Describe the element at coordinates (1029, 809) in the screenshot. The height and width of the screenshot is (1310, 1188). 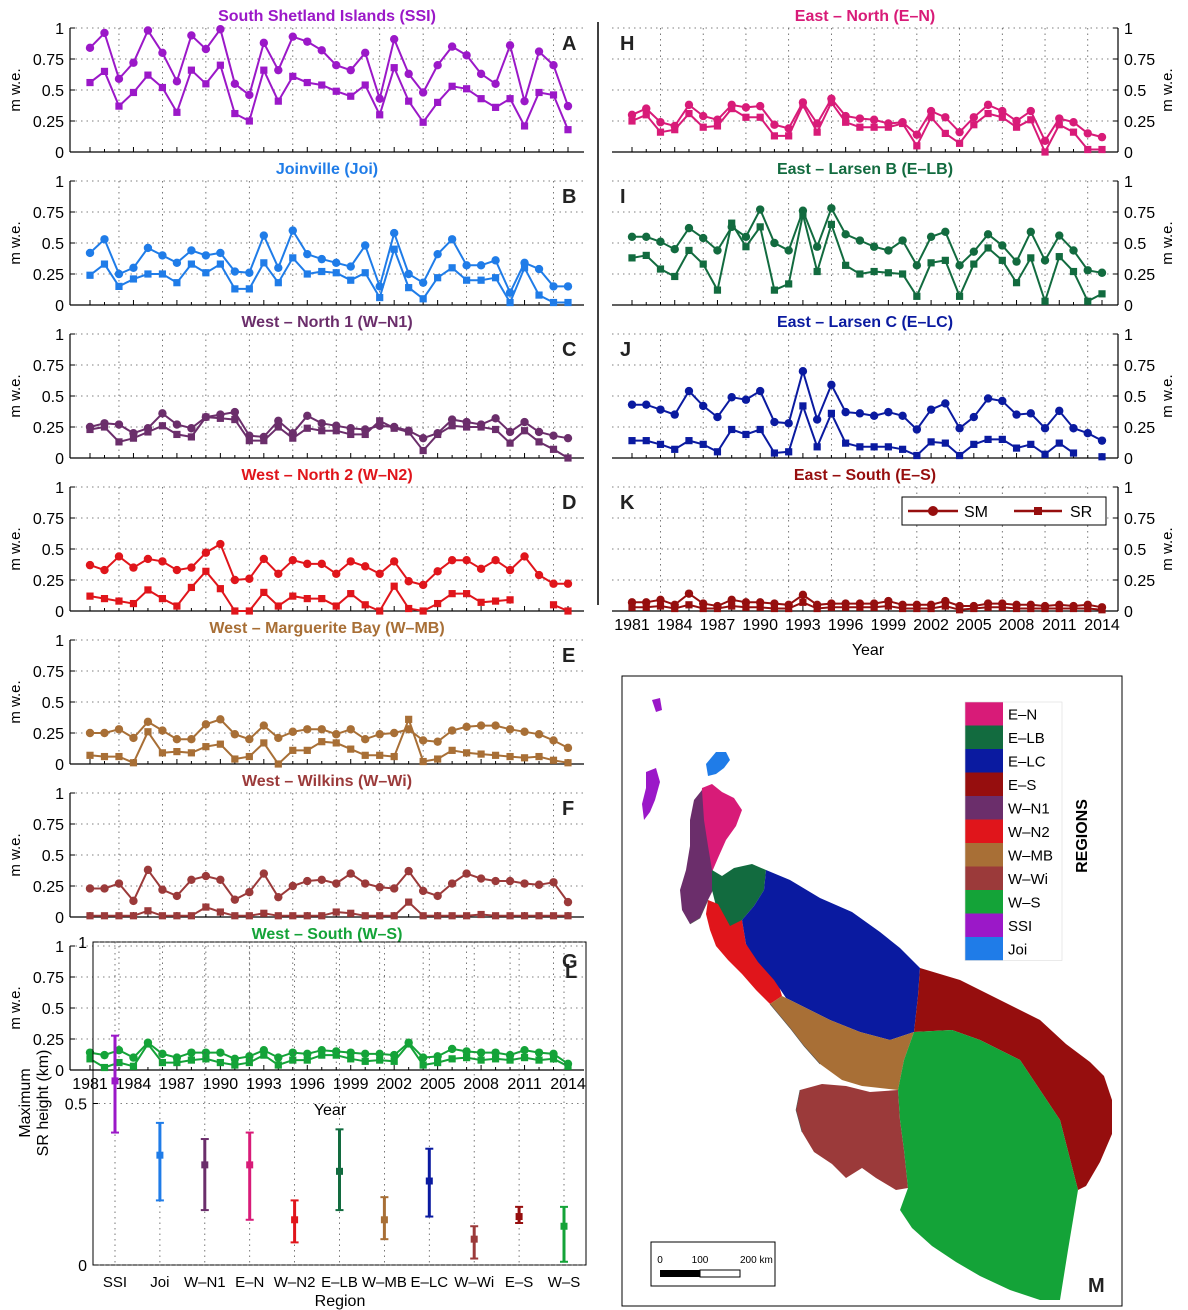
I see `legend-label: W–N1` at that location.